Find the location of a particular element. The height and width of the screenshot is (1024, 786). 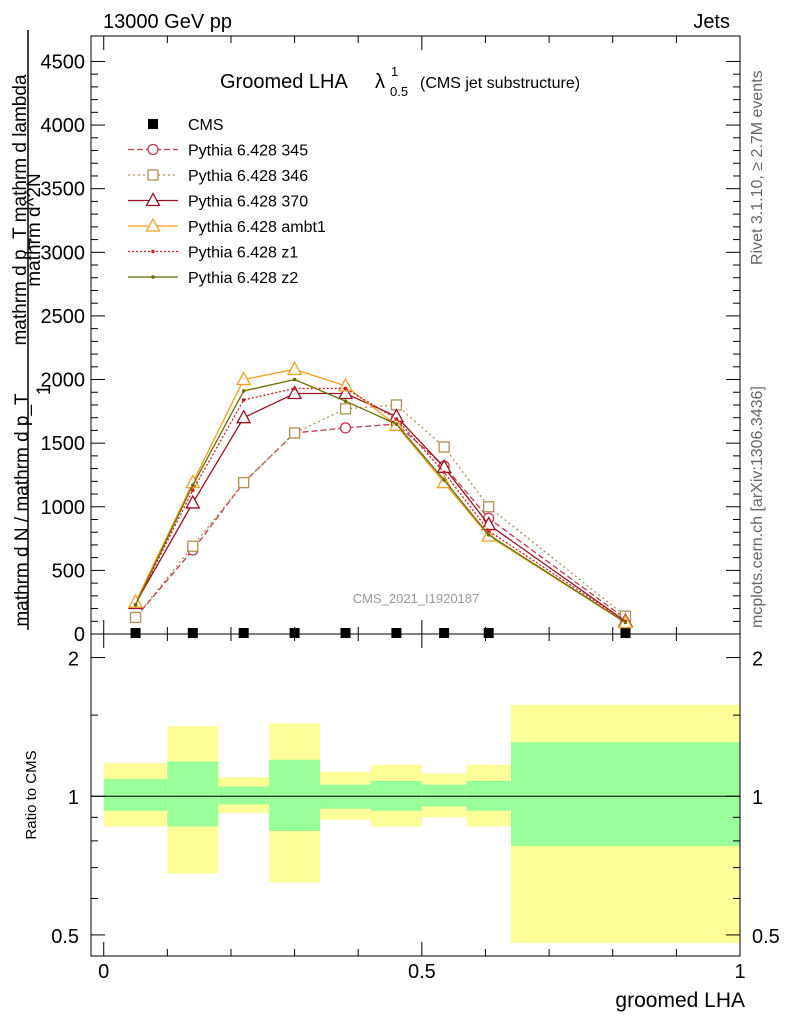

xtick-label: 0 is located at coordinates (103, 972).